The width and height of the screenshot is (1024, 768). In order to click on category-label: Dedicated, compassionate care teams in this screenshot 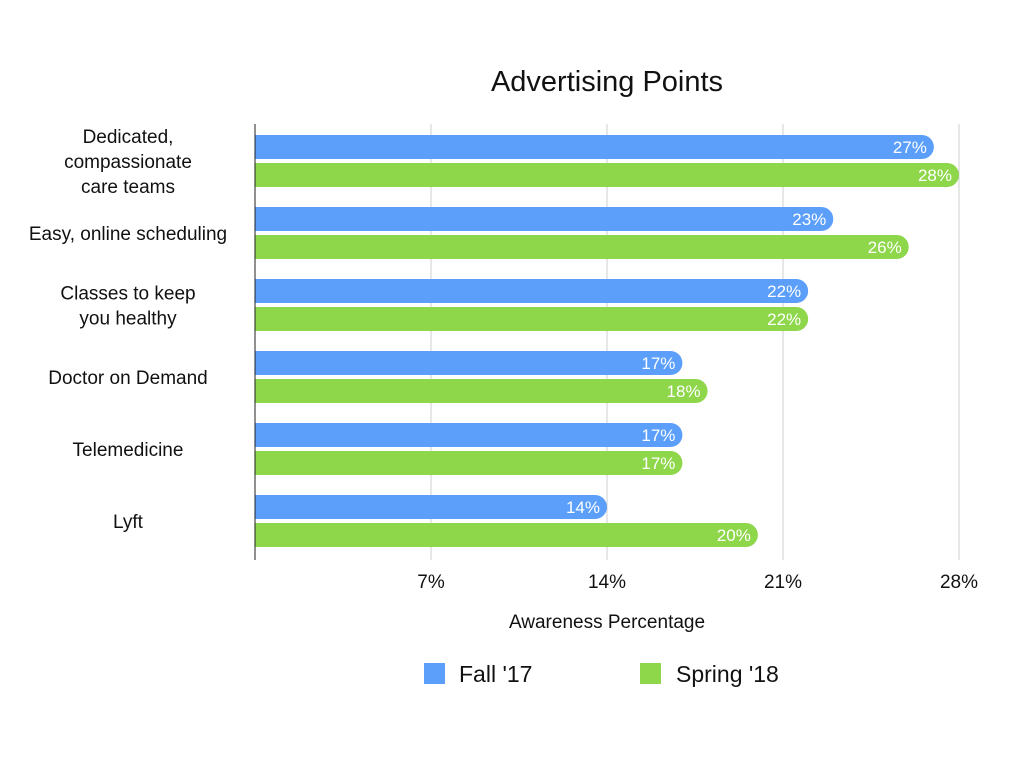, I will do `click(128, 162)`.